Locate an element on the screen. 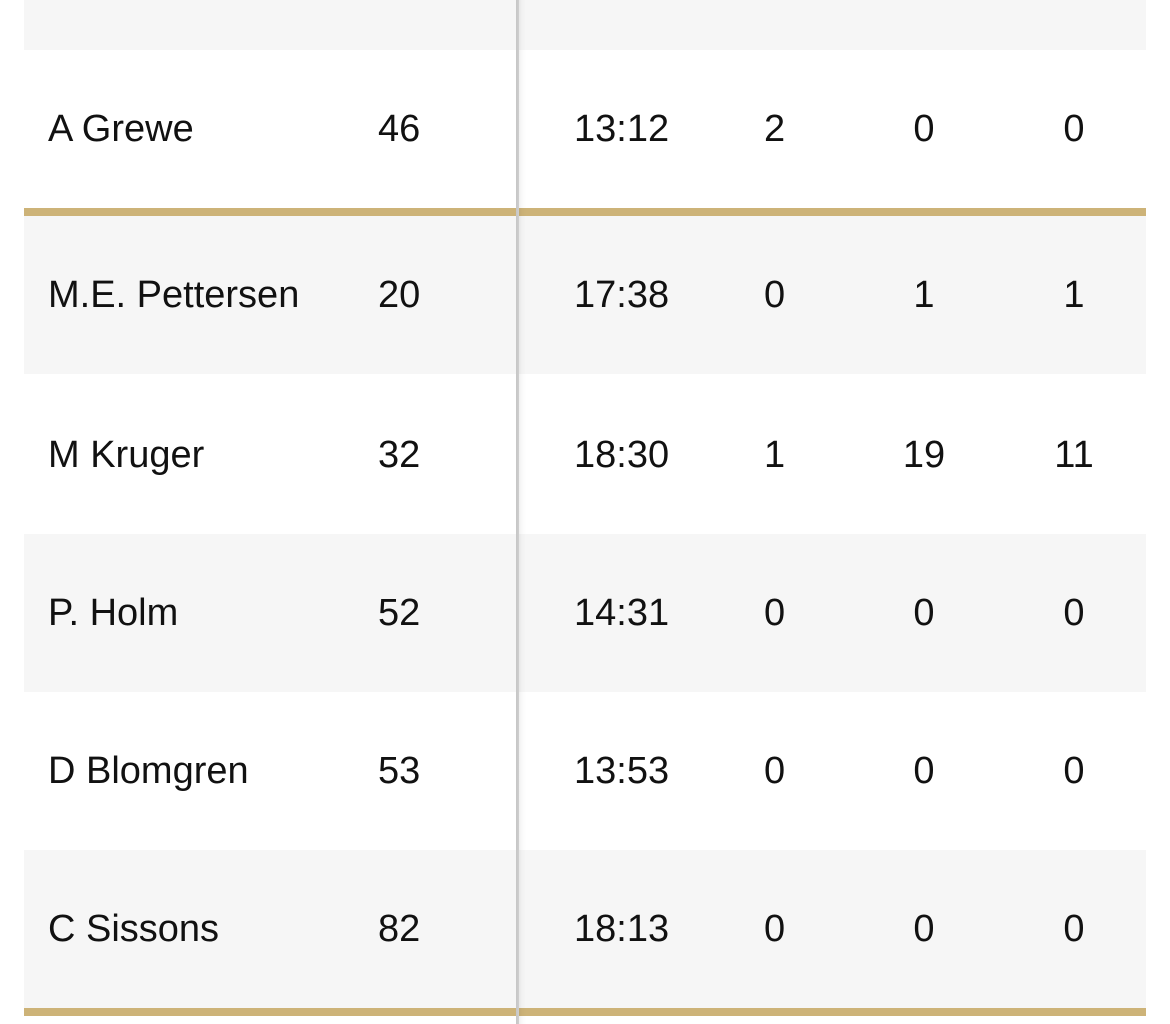 The height and width of the screenshot is (1024, 1170). time-on-ice: 18:13 is located at coordinates (622, 929).